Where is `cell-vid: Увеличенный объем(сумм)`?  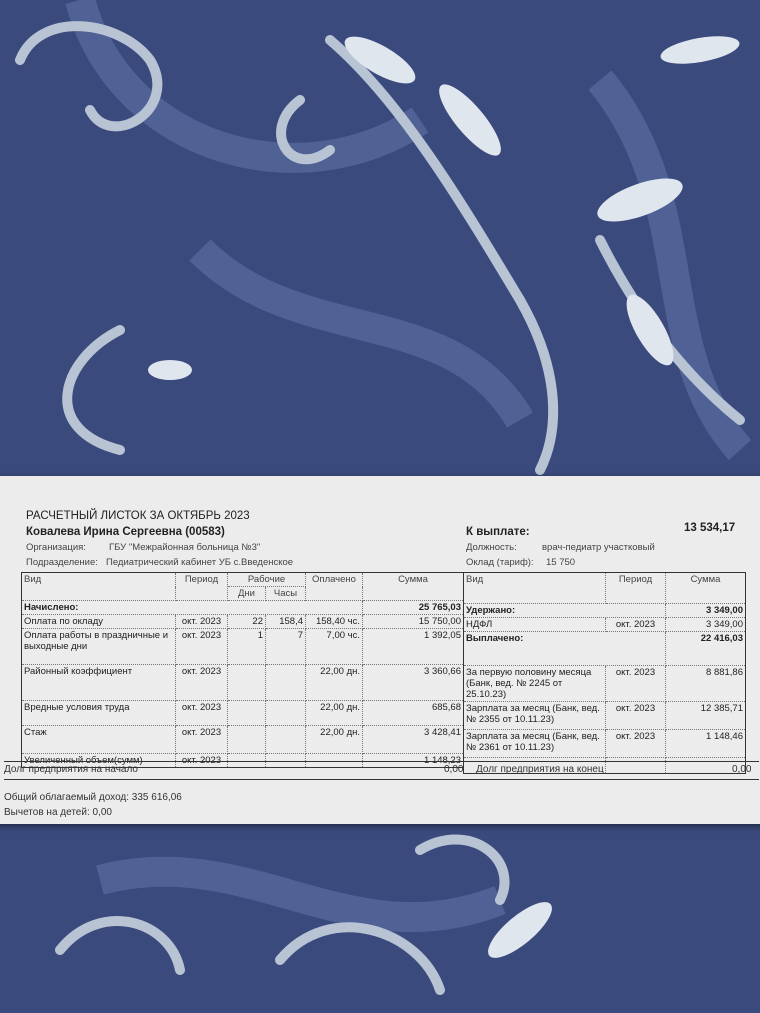 cell-vid: Увеличенный объем(сумм) is located at coordinates (98, 760).